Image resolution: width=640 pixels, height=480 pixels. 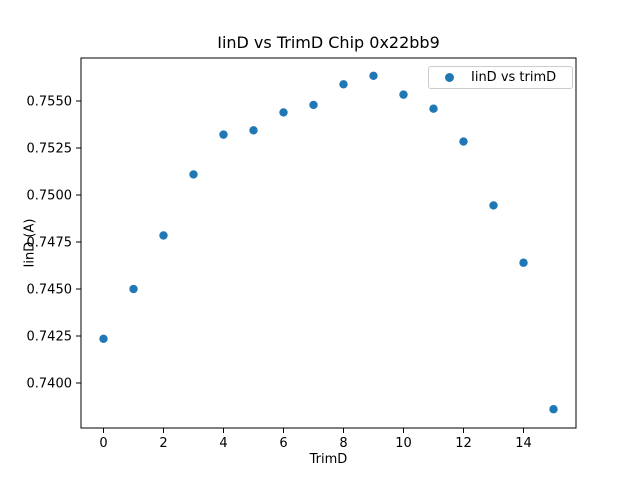 I want to click on y-tick-label: 0.7525, so click(x=50, y=149).